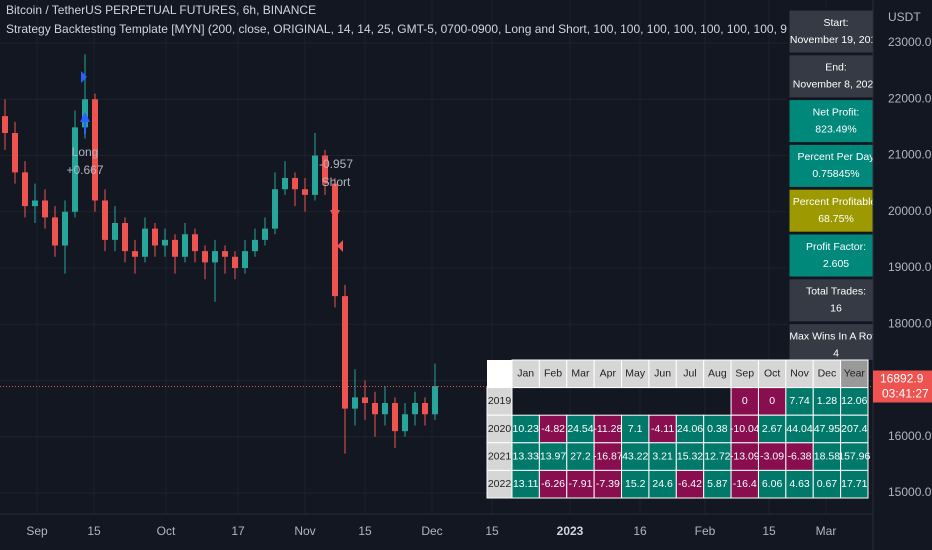 This screenshot has width=932, height=550. Describe the element at coordinates (854, 456) in the screenshot. I see `return-value: 157.96` at that location.